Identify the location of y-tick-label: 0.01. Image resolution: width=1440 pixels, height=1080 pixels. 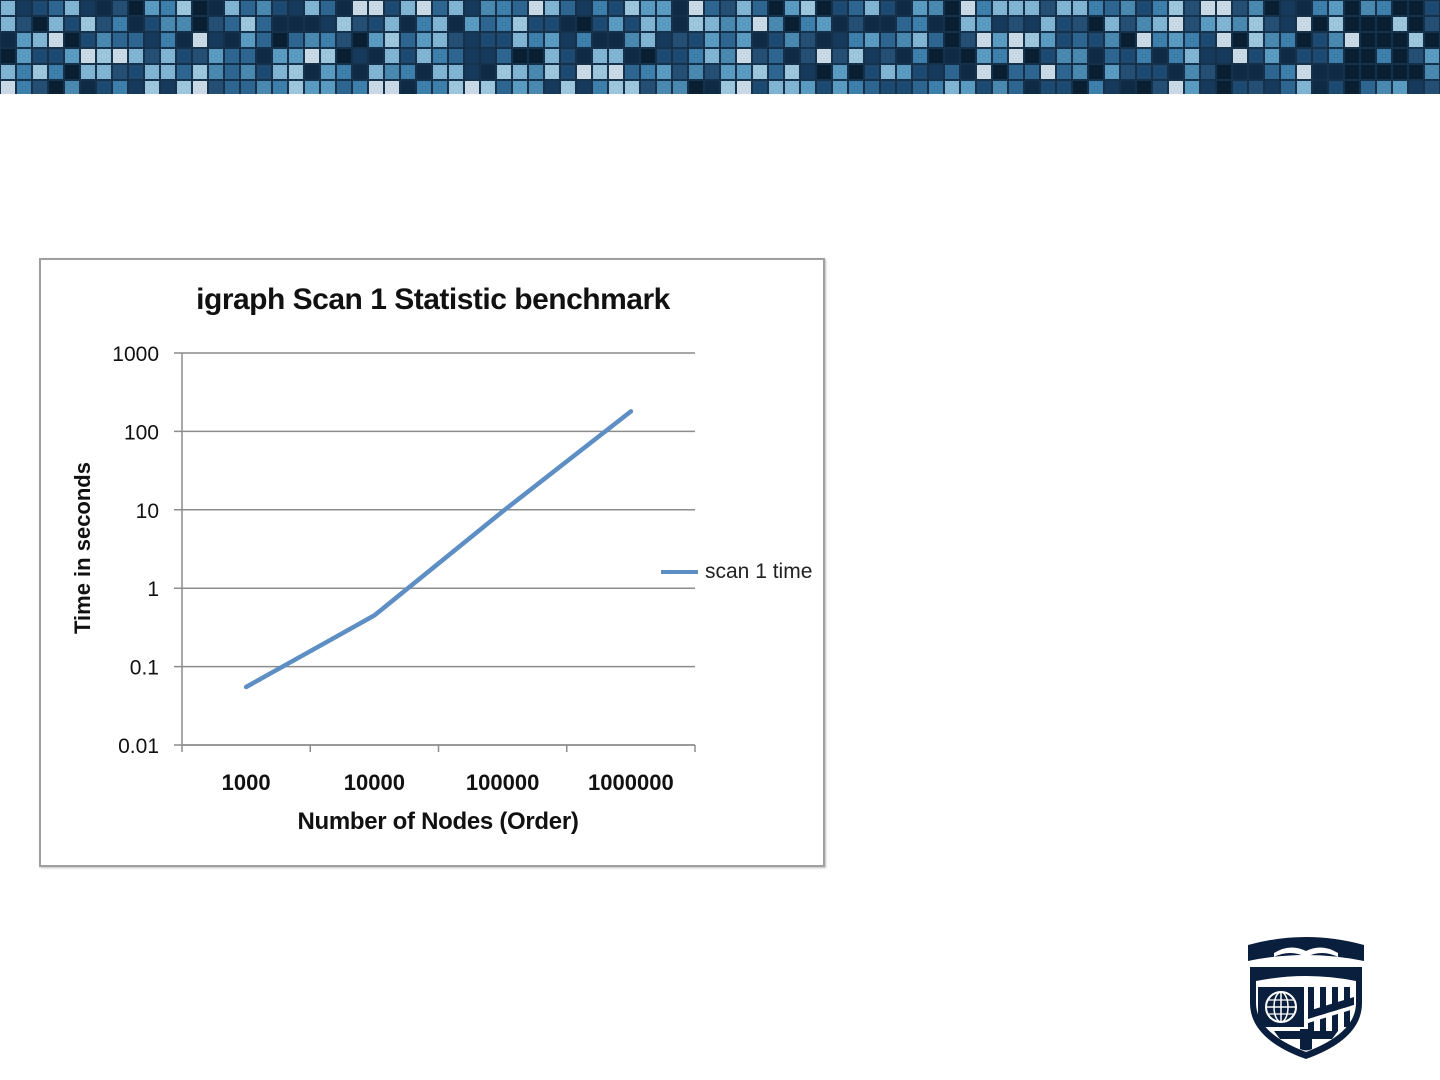
(138, 746).